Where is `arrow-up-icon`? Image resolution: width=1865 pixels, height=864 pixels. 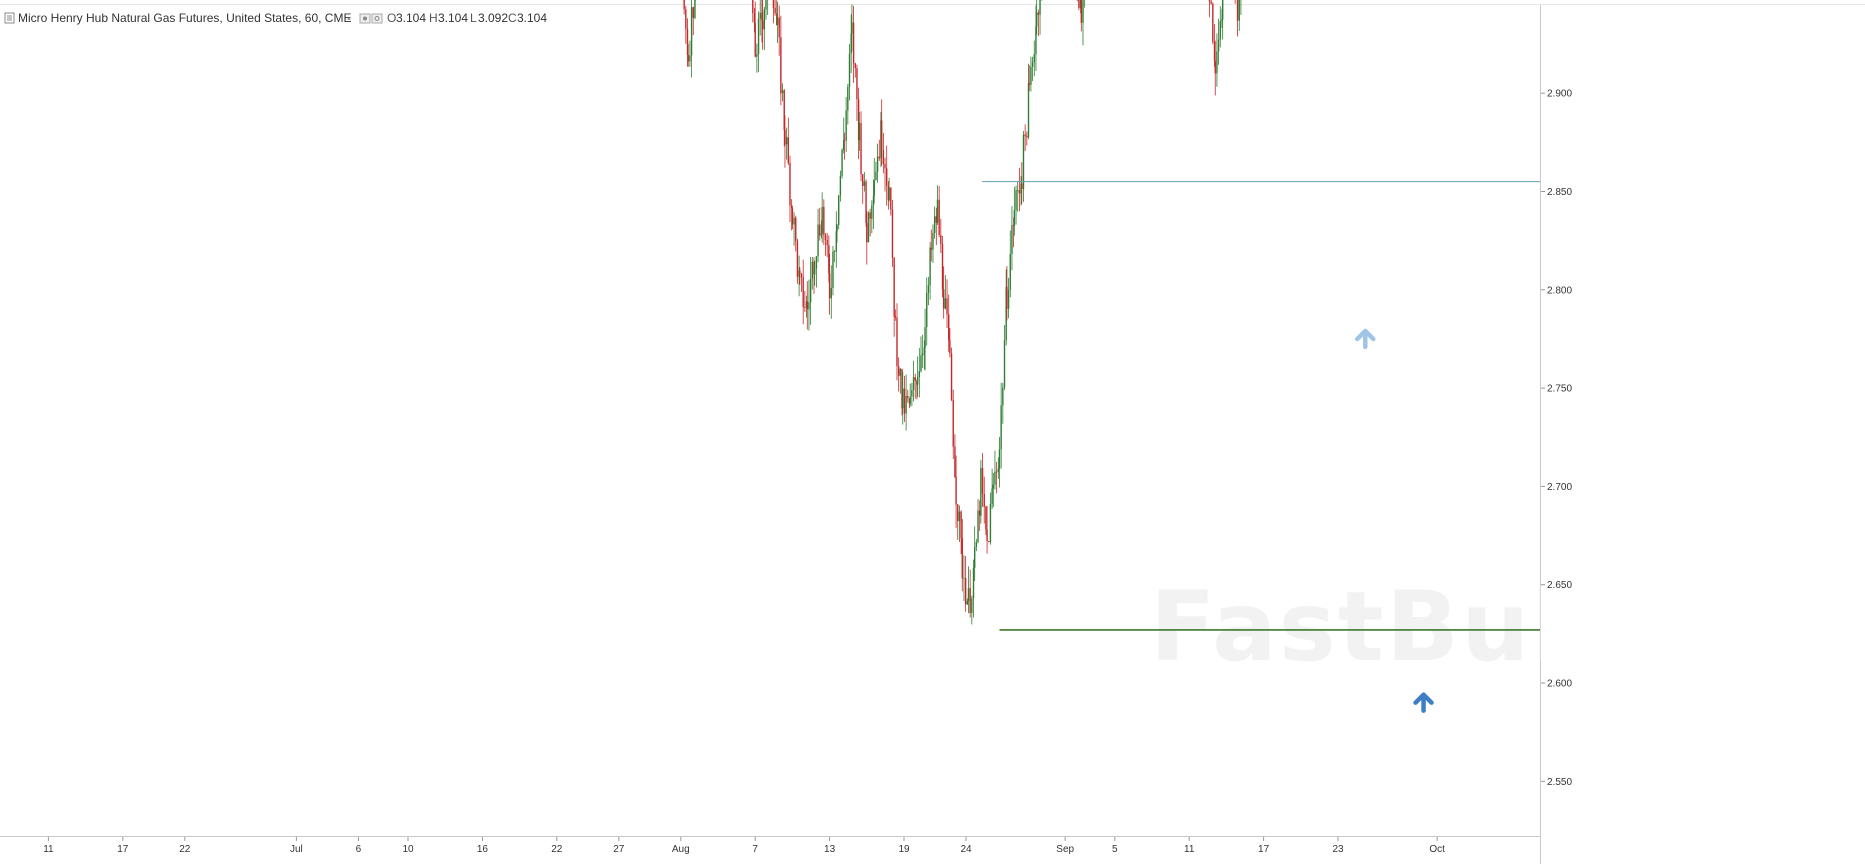 arrow-up-icon is located at coordinates (1365, 339).